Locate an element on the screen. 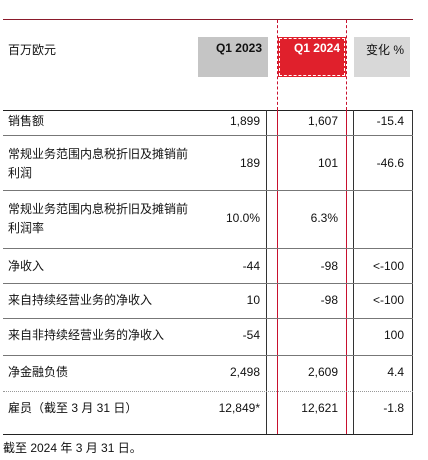 The image size is (428, 460). table-cell: 12,849* is located at coordinates (239, 408).